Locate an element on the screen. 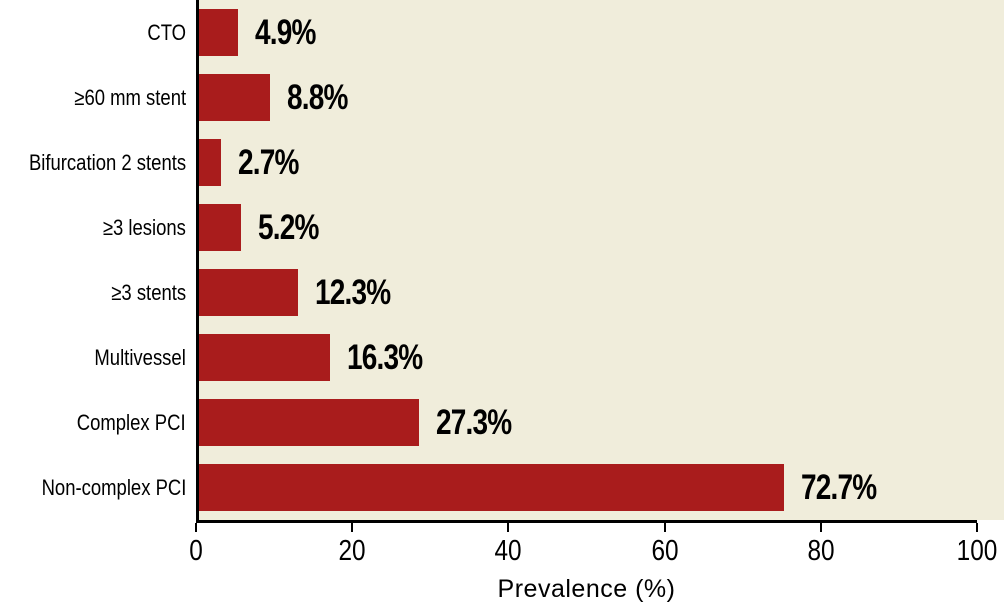 The image size is (1004, 609). bar-row: ≥3 stents 12.3% is located at coordinates (502, 292).